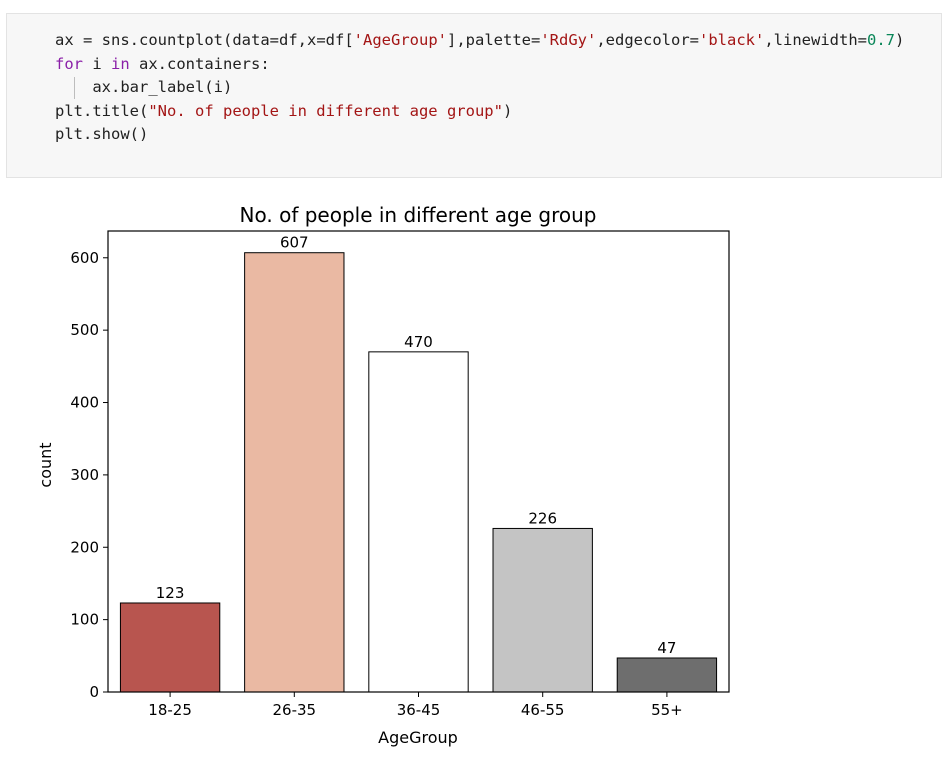 The height and width of the screenshot is (760, 942). I want to click on code-line: plt.show(), so click(101, 134).